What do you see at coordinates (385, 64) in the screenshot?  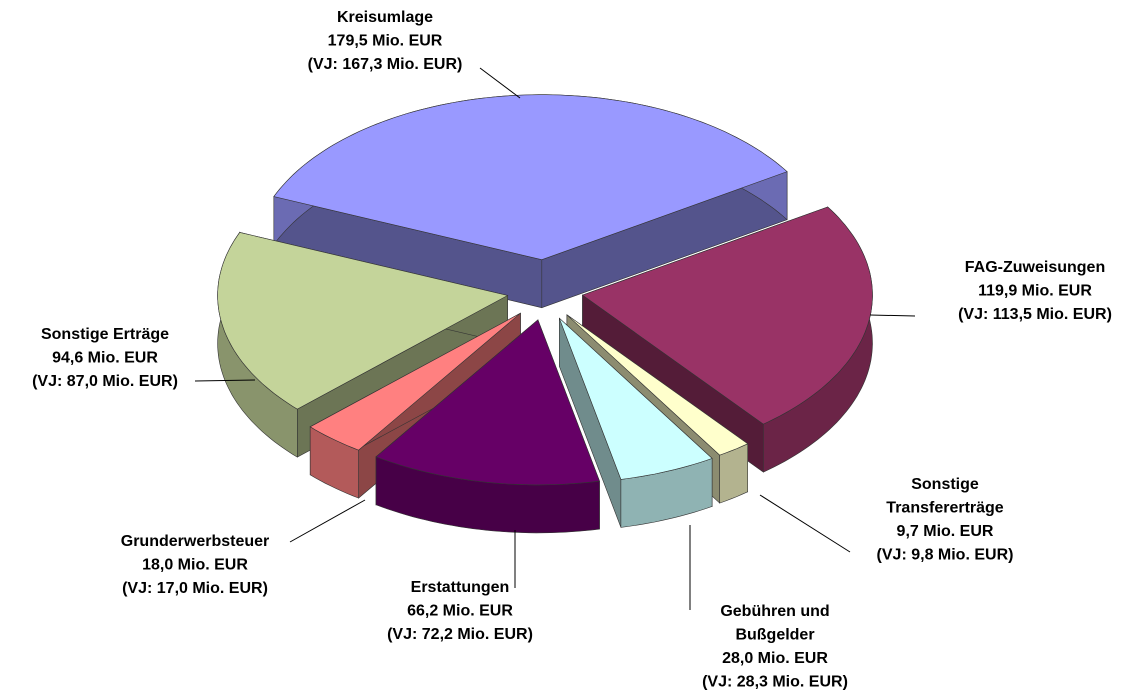 I see `prev-value-label: (VJ: 167,3 Mio. EUR)` at bounding box center [385, 64].